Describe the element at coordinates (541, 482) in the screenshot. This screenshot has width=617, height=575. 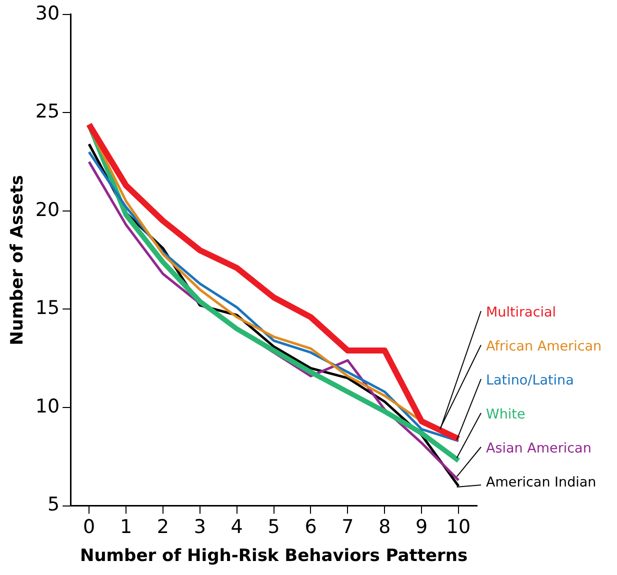
I see `legend-label: American Indian` at that location.